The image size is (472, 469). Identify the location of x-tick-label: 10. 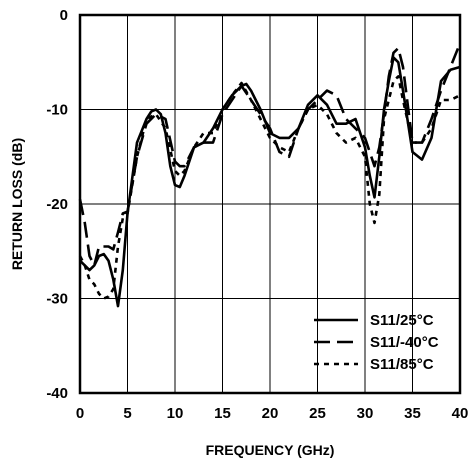
(175, 413).